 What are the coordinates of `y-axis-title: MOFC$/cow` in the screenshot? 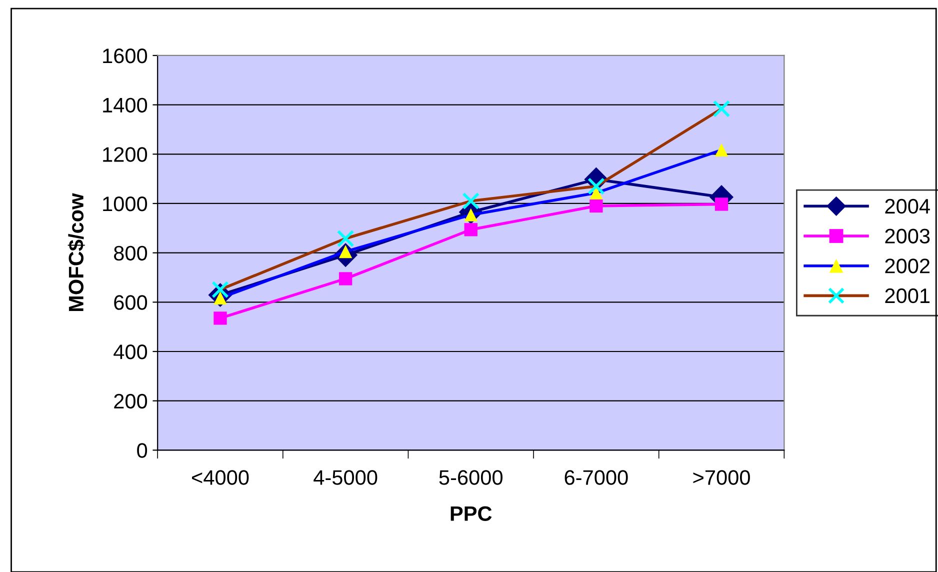 It's located at (76, 252).